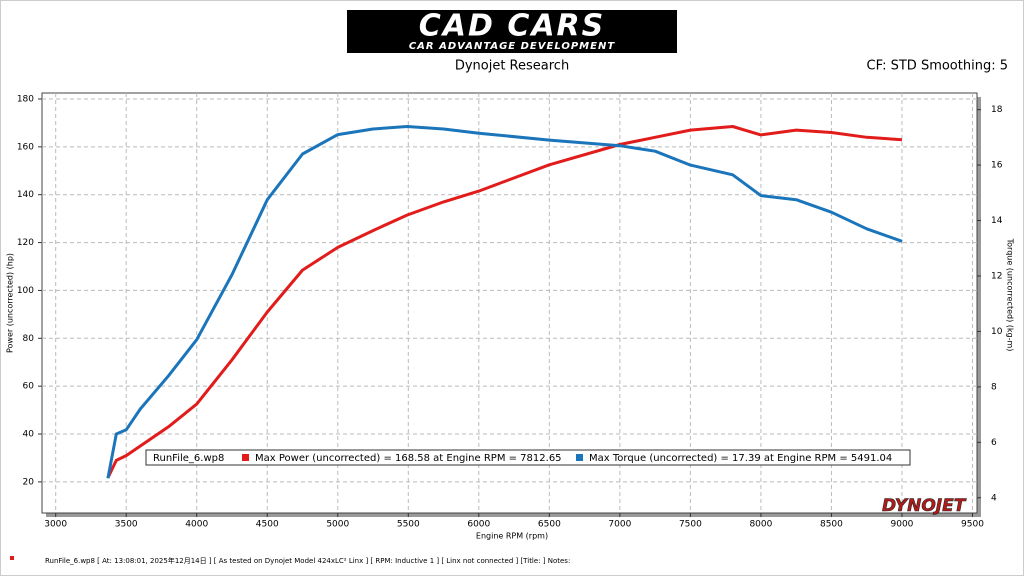 The image size is (1024, 576). Describe the element at coordinates (994, 443) in the screenshot. I see `y2-tick-label: 6` at that location.